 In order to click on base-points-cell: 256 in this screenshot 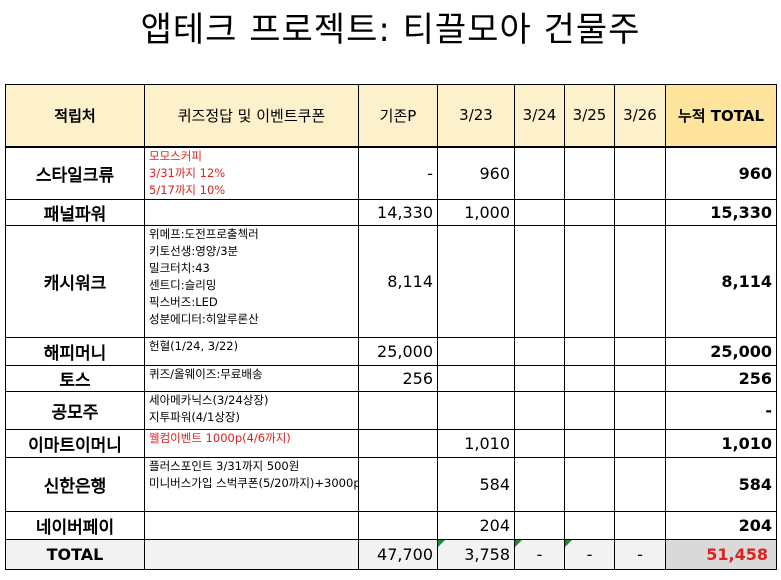, I will do `click(398, 378)`.